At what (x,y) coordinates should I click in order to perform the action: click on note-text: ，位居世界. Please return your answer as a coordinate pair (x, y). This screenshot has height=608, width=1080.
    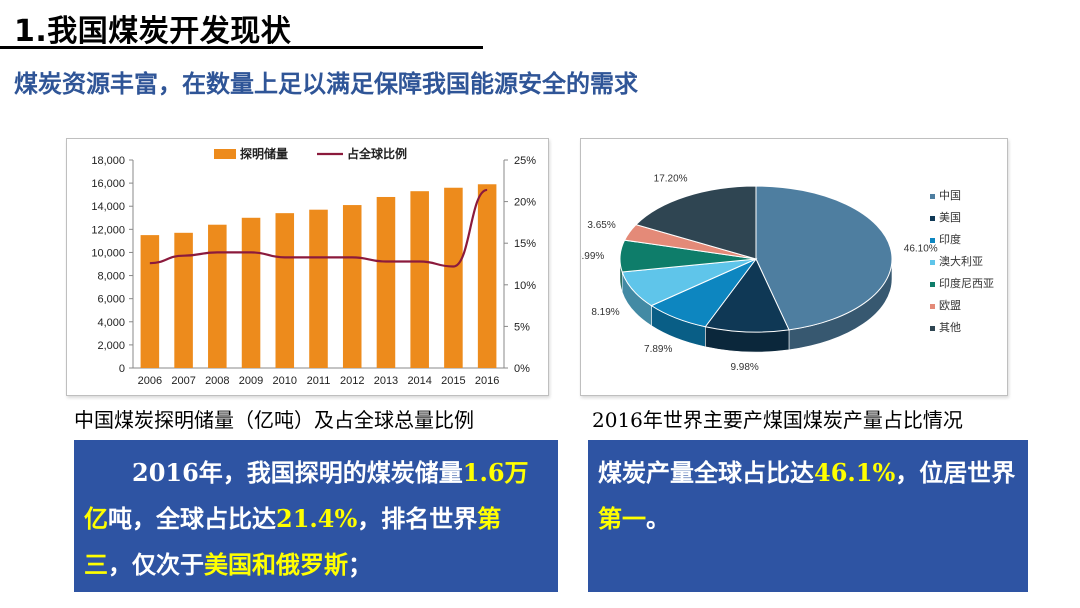
    Looking at the image, I should click on (955, 472).